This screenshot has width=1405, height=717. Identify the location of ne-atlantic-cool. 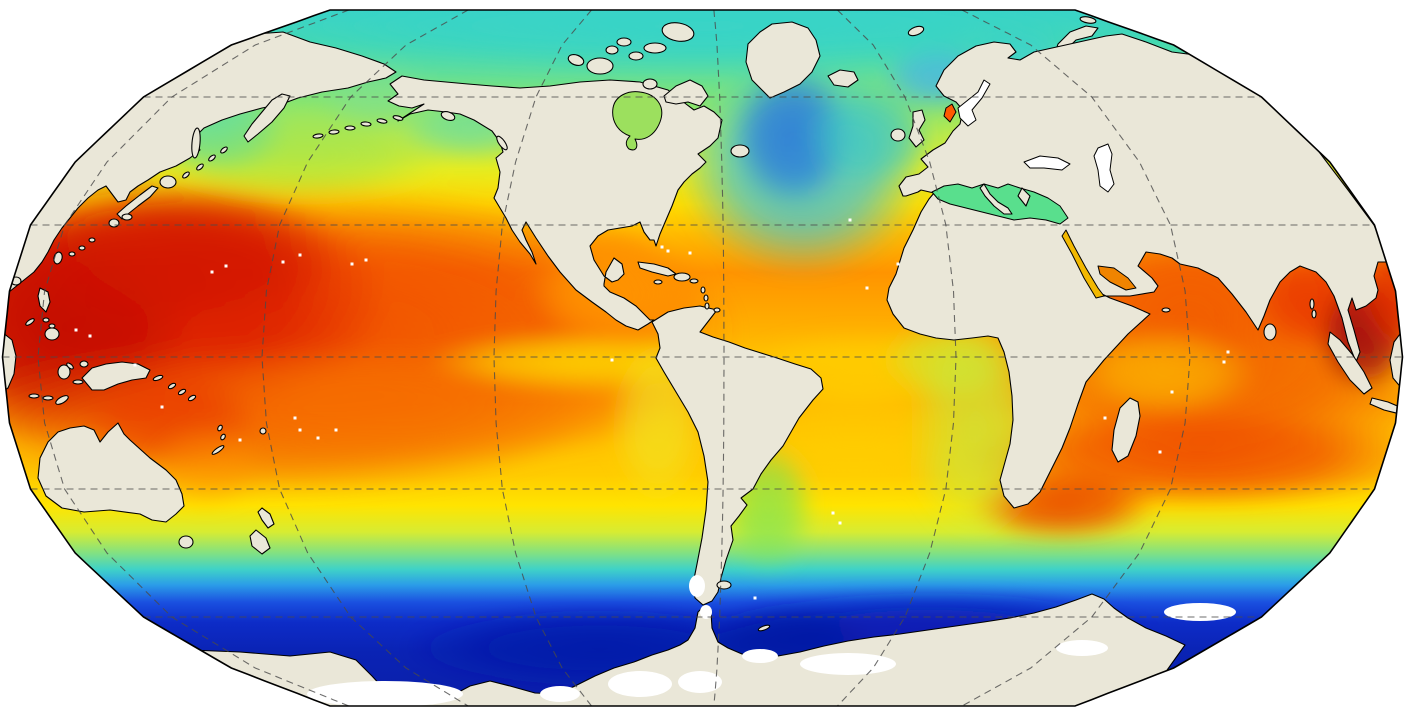
(868, 136).